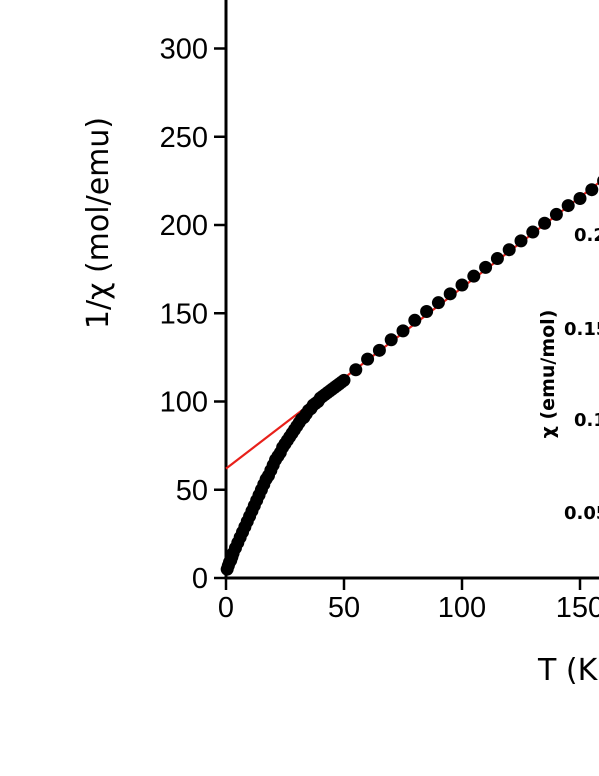 The width and height of the screenshot is (599, 776). What do you see at coordinates (586, 420) in the screenshot?
I see `inset-y-tick-label: 0.1` at bounding box center [586, 420].